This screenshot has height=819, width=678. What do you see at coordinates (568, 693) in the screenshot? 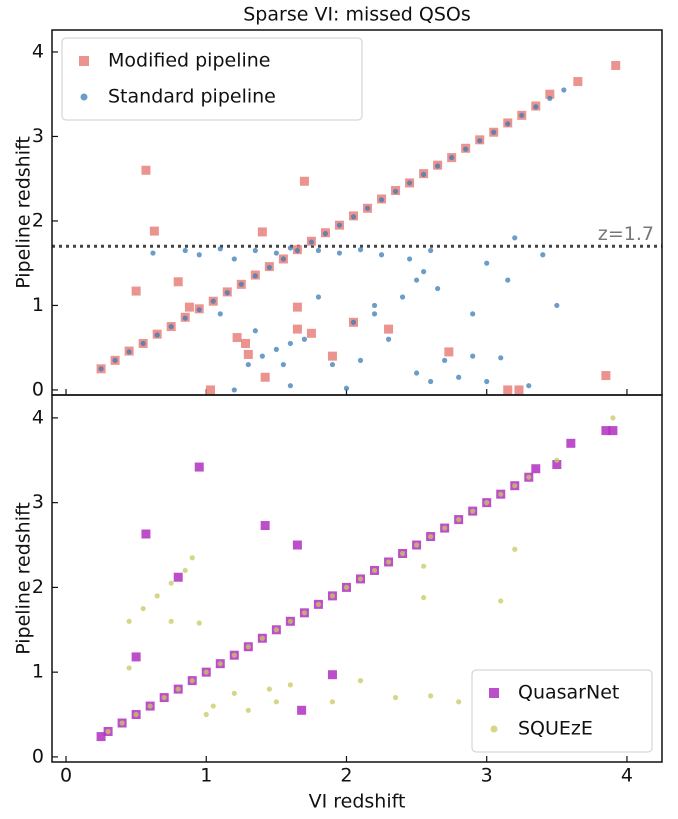
I see `legend-label: QuasarNet` at bounding box center [568, 693].